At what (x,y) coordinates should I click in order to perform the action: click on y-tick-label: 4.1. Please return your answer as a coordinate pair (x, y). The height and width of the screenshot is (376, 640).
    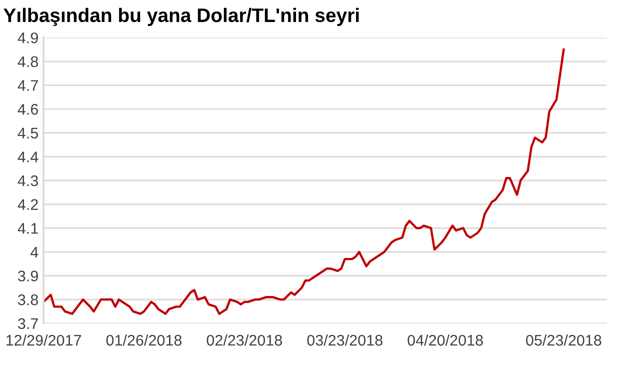
    Looking at the image, I should click on (28, 228).